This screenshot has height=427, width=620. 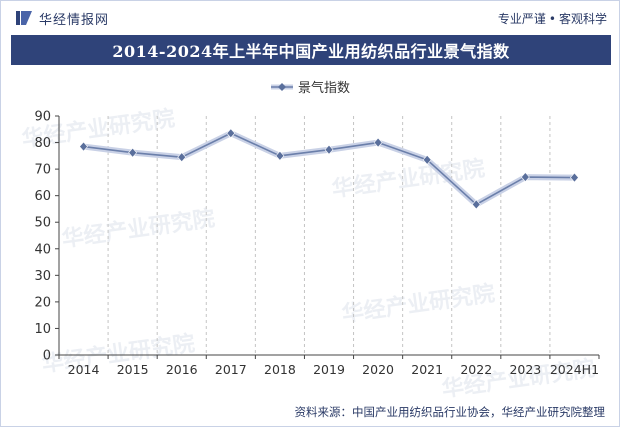 I want to click on y-tick-label: 70, so click(x=42, y=170).